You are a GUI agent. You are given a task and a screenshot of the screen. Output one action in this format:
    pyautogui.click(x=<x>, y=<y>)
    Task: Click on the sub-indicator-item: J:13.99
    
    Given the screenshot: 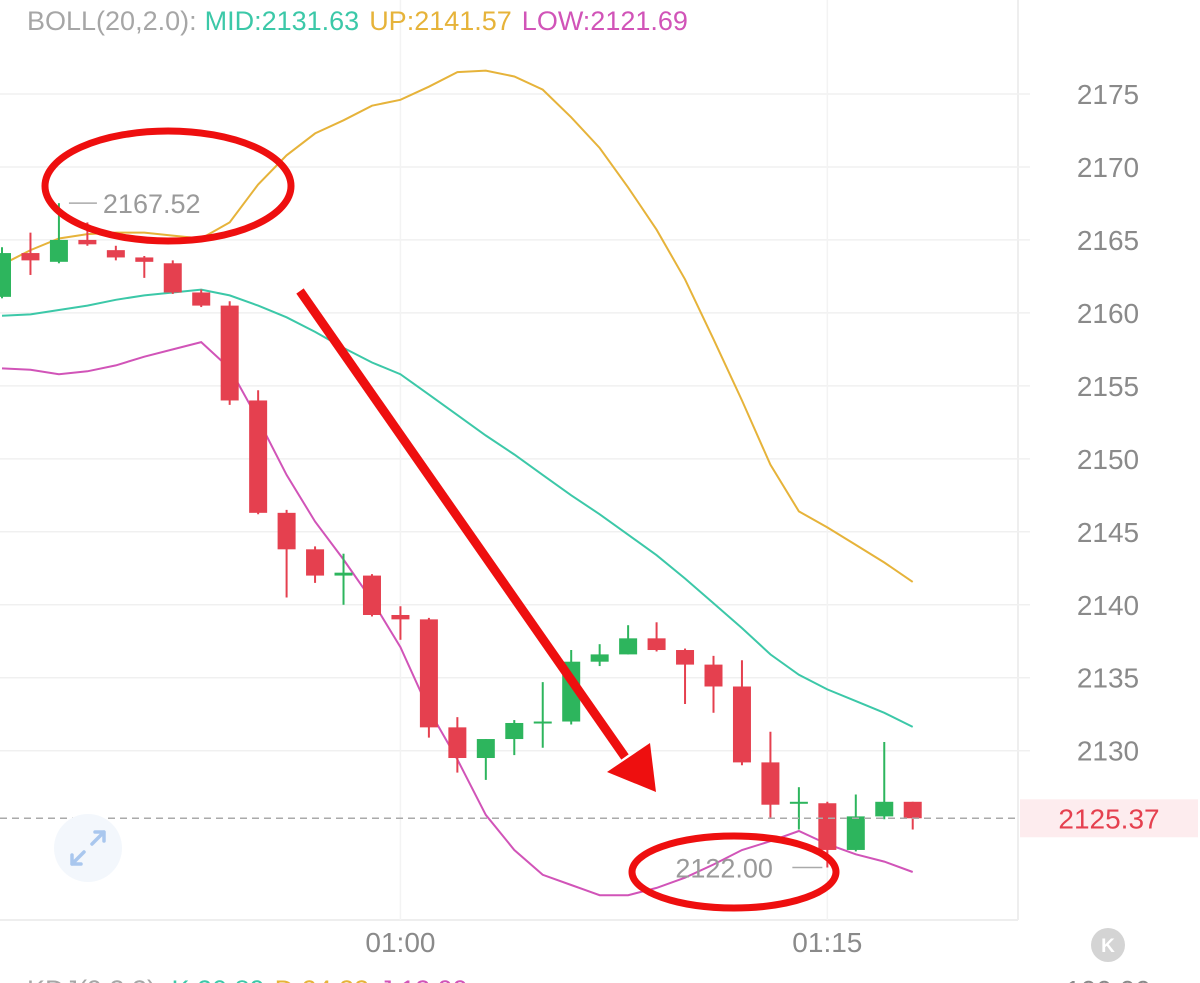 What is the action you would take?
    pyautogui.click(x=423, y=979)
    